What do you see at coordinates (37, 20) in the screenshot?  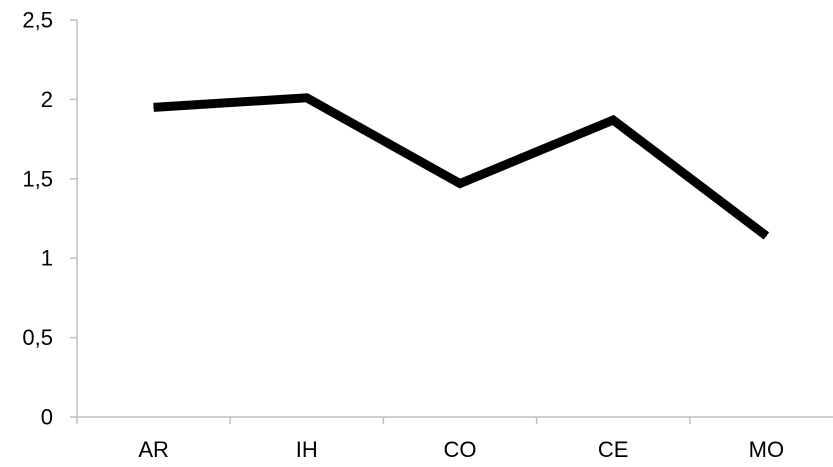 I see `y-tick-label: 2,5` at bounding box center [37, 20].